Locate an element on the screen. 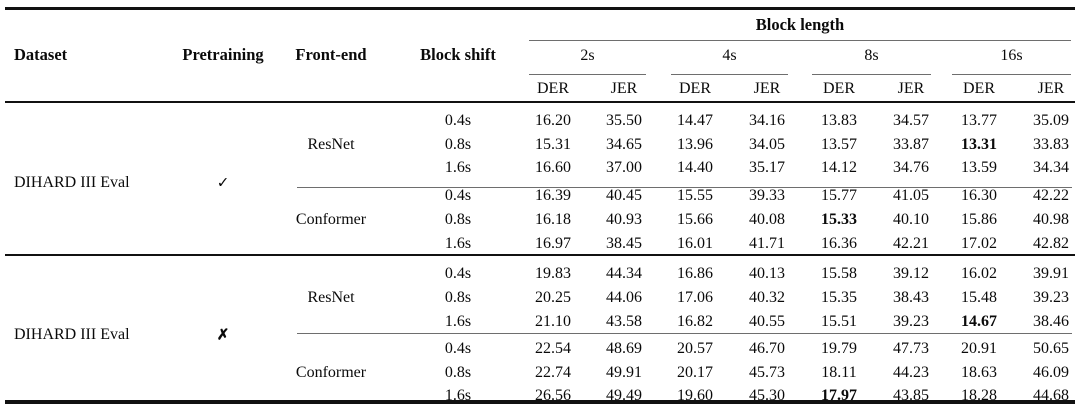 The width and height of the screenshot is (1080, 413). value-cell: 42.21 is located at coordinates (911, 243).